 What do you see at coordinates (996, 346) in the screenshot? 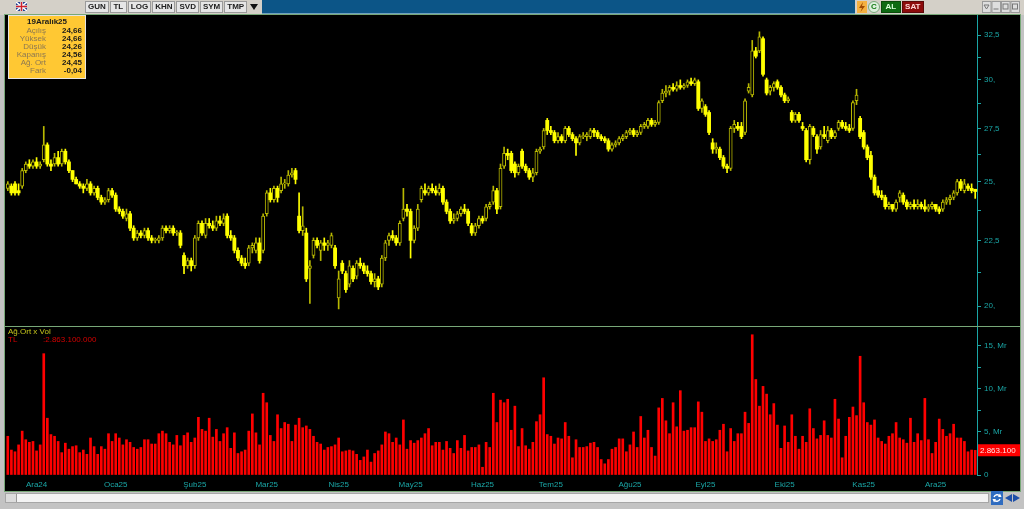
I see `y-tick-label: 15, Mr` at bounding box center [996, 346].